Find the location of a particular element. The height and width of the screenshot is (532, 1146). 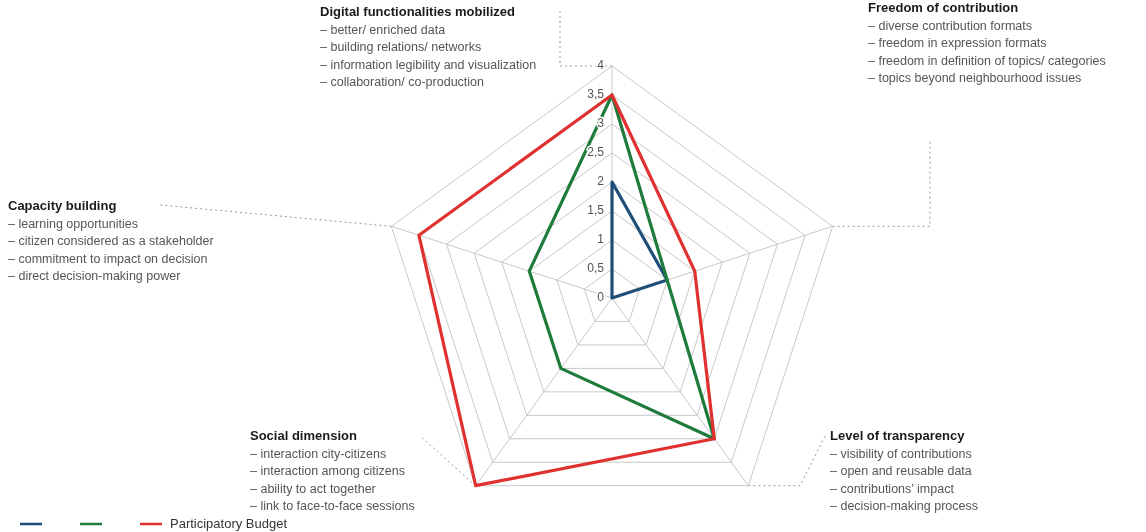

y-tick-label: 3,5 is located at coordinates (596, 94).